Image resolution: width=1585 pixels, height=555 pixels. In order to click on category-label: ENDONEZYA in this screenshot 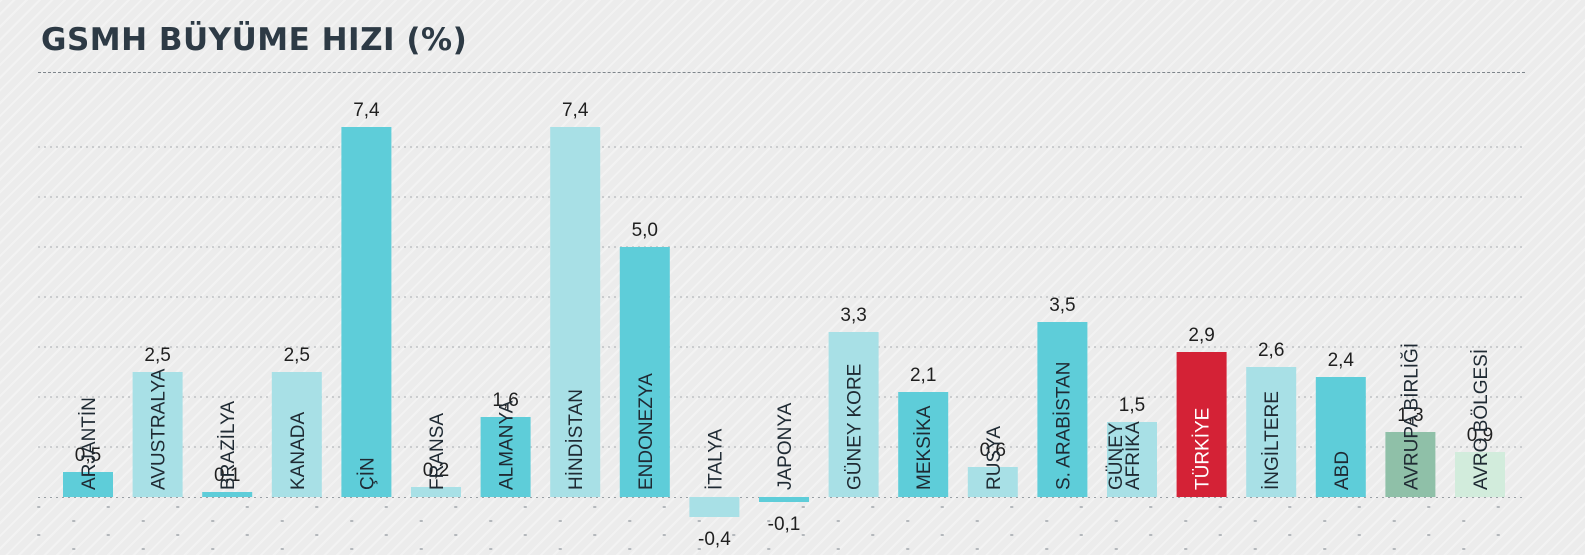, I will do `click(646, 431)`.